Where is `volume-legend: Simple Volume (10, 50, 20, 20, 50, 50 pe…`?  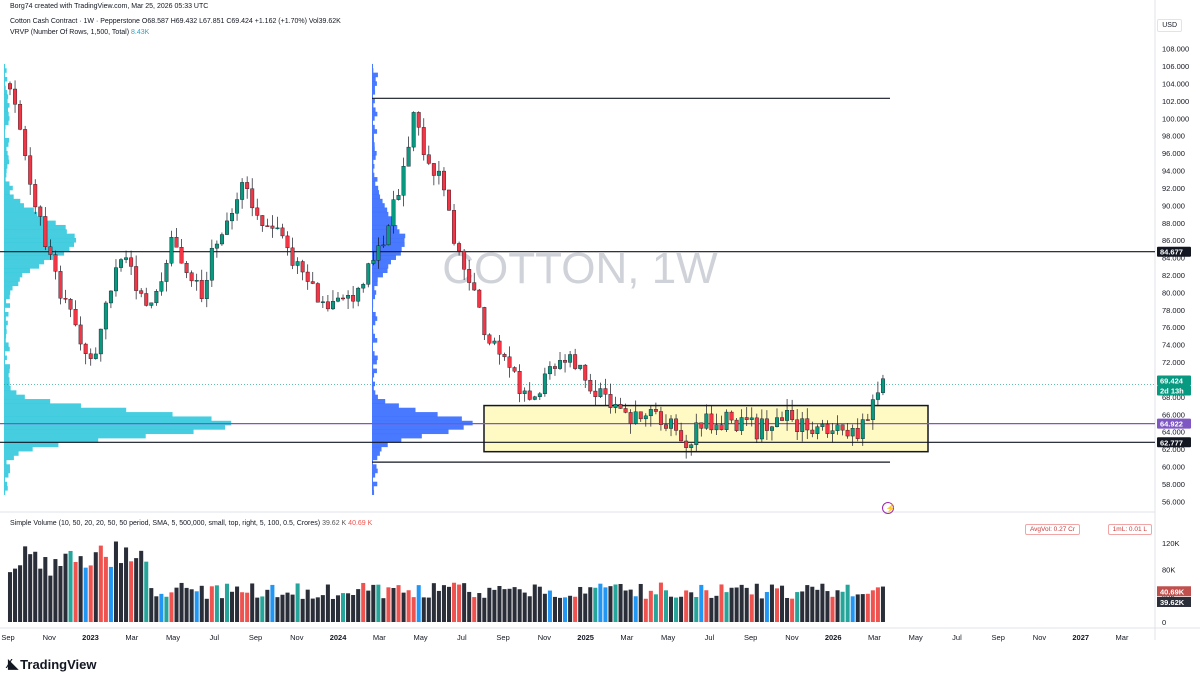
volume-legend: Simple Volume (10, 50, 20, 20, 50, 50 pe… is located at coordinates (191, 523).